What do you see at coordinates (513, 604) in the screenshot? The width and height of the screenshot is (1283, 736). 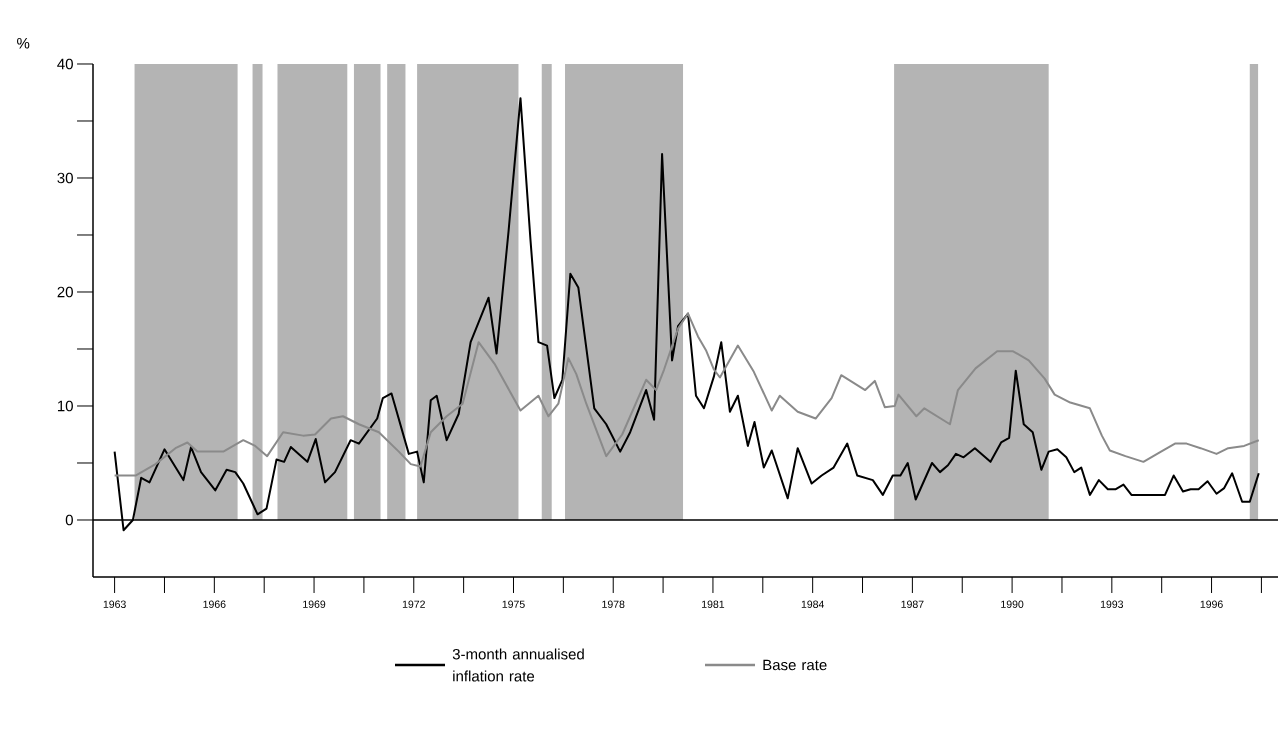 I see `x-tick-label: 1975` at bounding box center [513, 604].